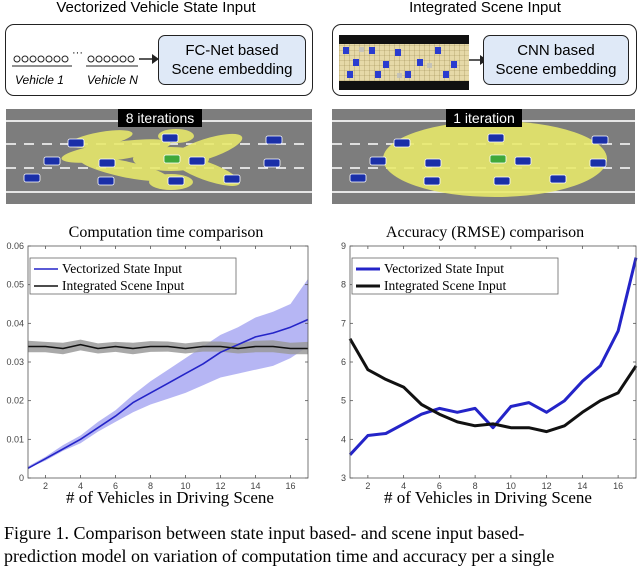  What do you see at coordinates (556, 69) in the screenshot?
I see `cnn-embedding-line2: Scene embedding` at bounding box center [556, 69].